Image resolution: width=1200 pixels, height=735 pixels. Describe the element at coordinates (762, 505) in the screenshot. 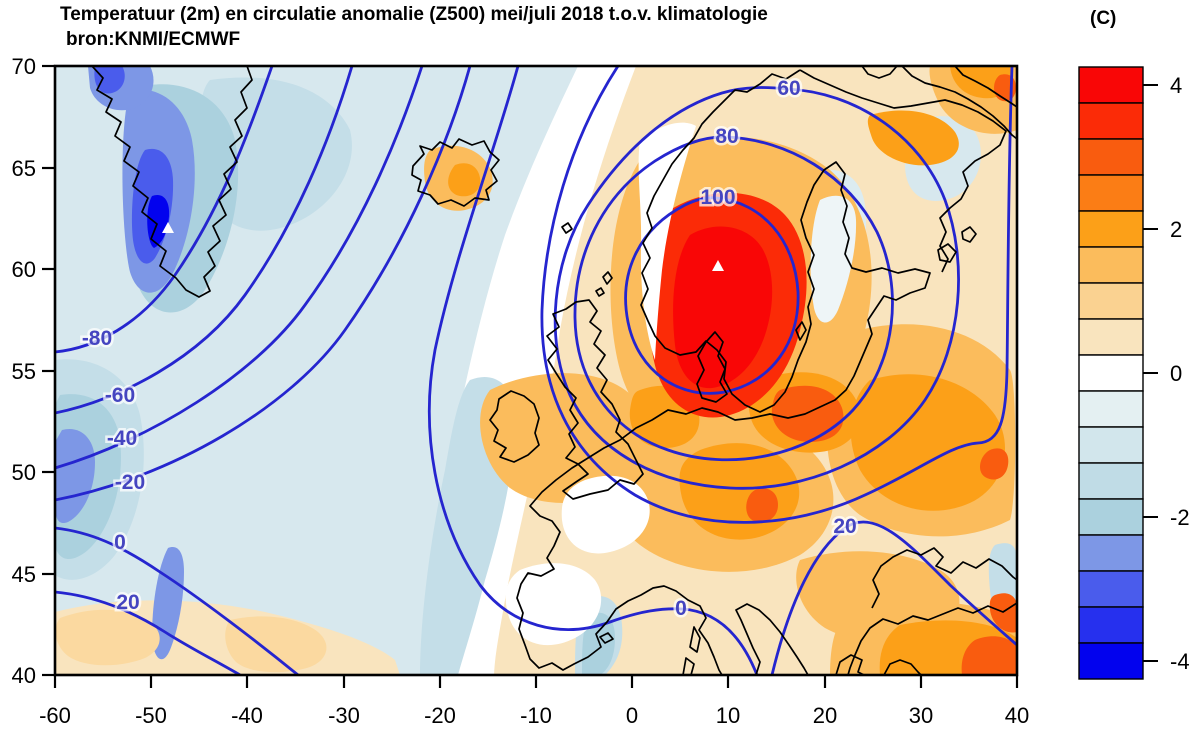

I see `field-region-warm-or-ceurope` at that location.